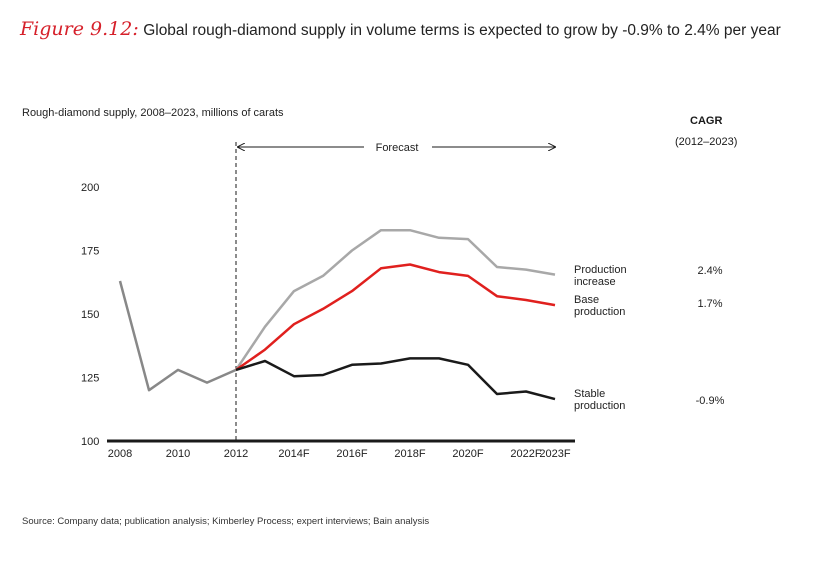 The width and height of the screenshot is (824, 562). I want to click on cagr-value-production-increase: 2.4%, so click(709, 271).